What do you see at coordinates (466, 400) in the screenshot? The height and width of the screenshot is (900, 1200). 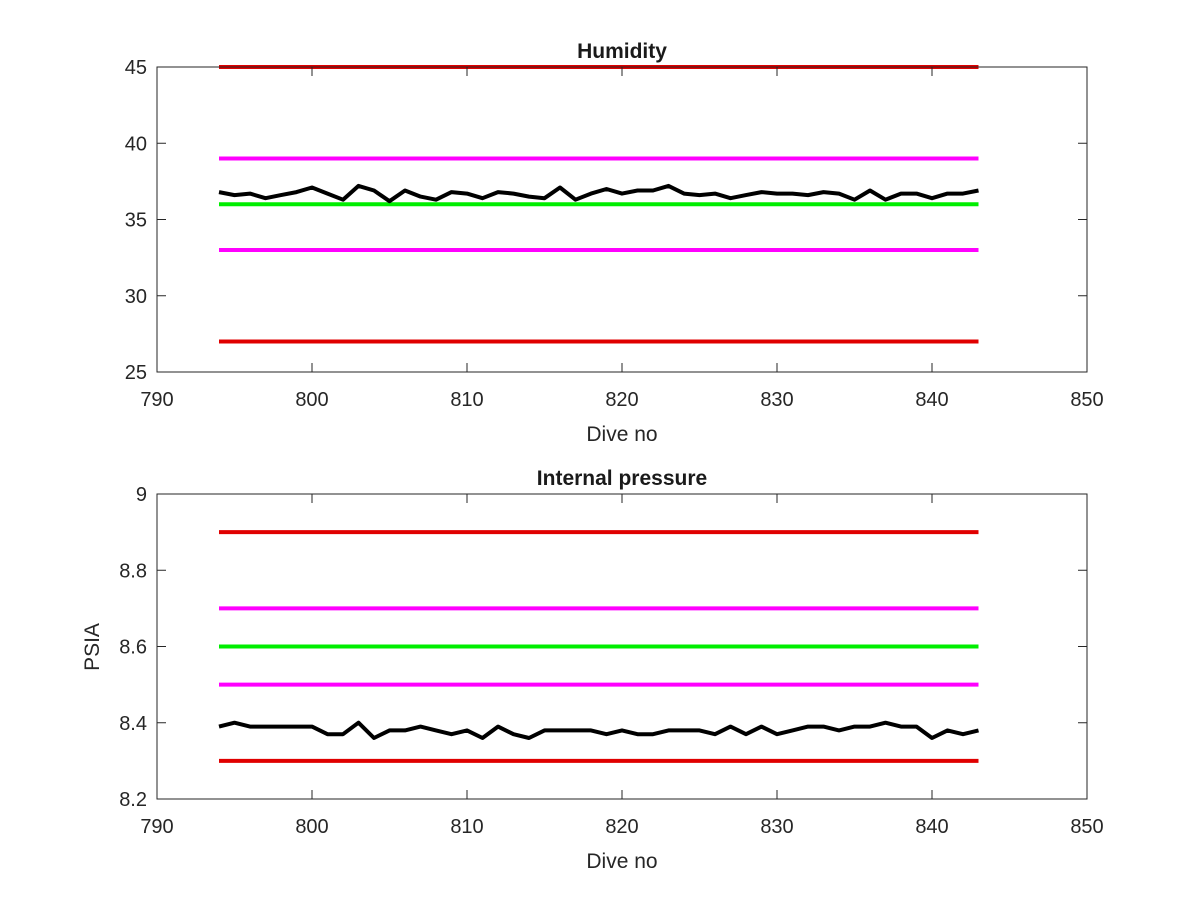 I see `humidity-x-tick-label: 810` at bounding box center [466, 400].